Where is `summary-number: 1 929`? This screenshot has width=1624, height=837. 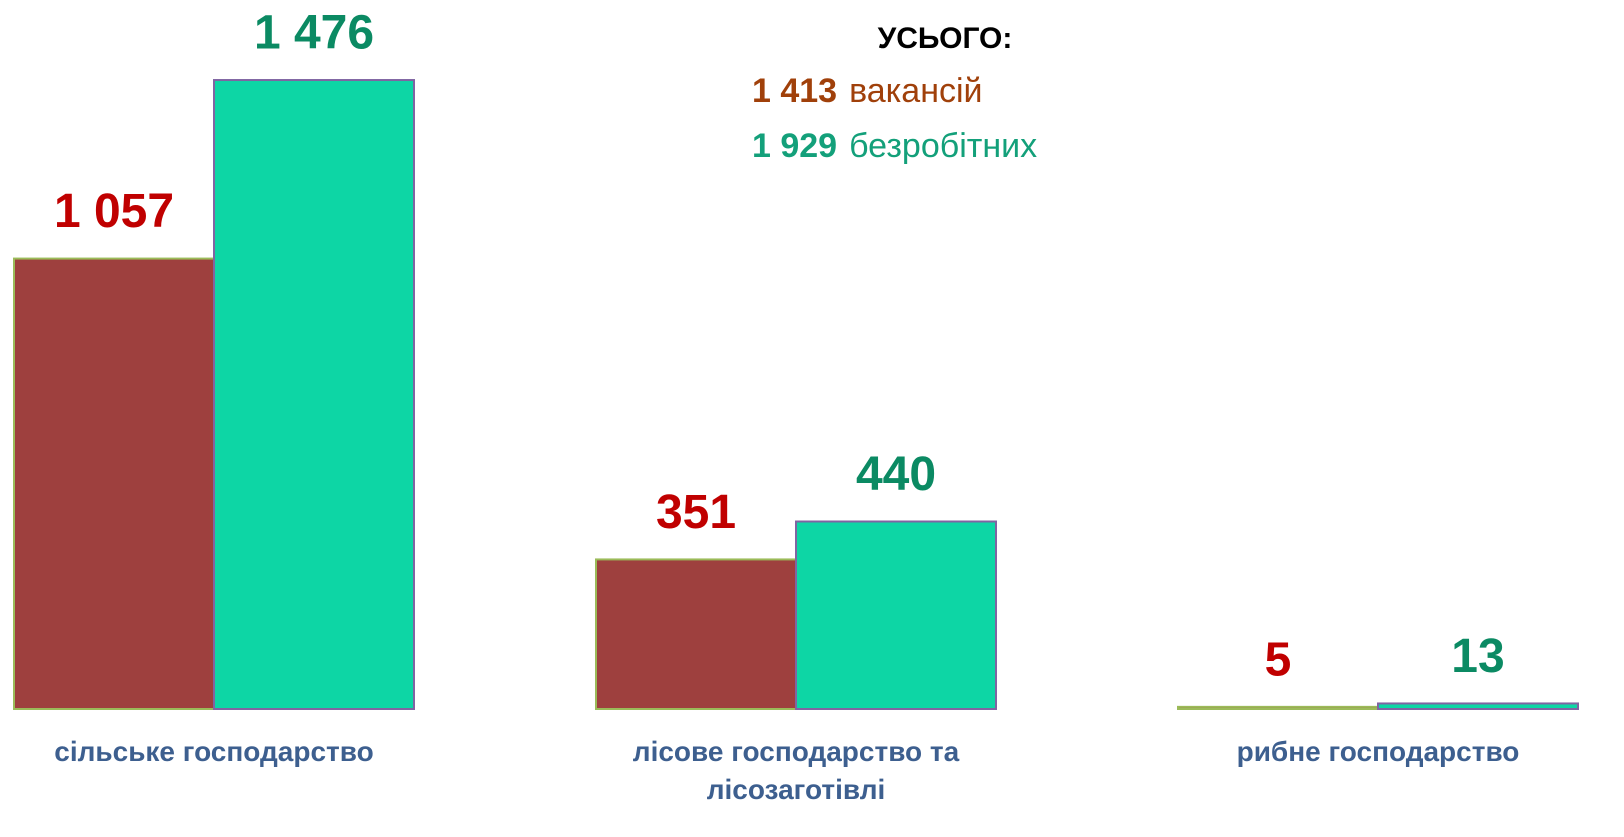 summary-number: 1 929 is located at coordinates (794, 146).